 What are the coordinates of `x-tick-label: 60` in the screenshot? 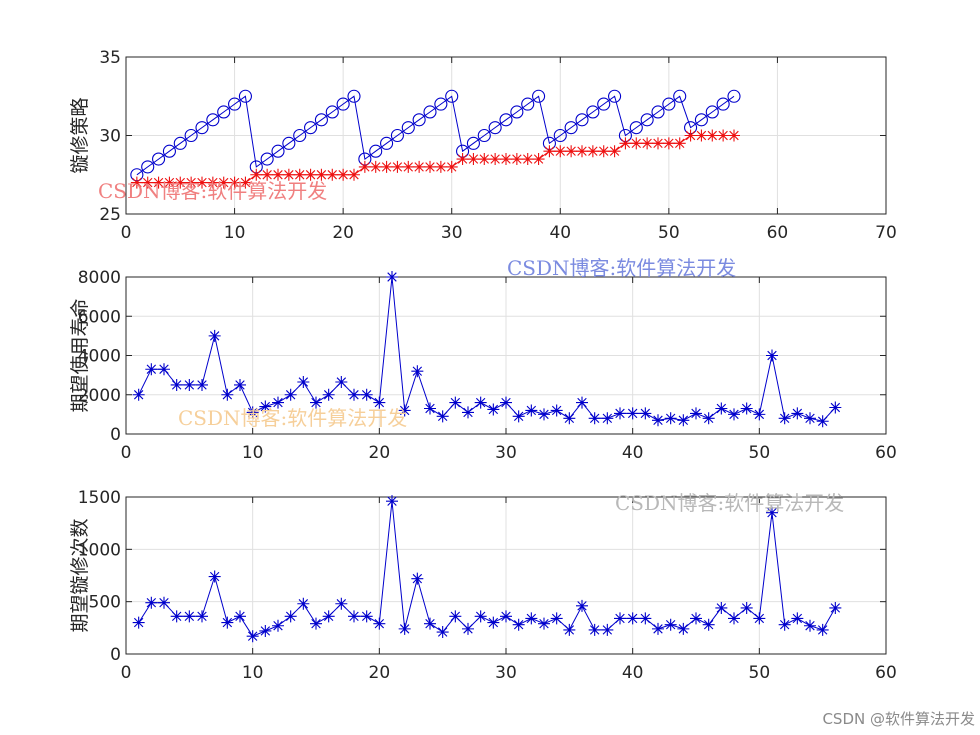 It's located at (886, 453).